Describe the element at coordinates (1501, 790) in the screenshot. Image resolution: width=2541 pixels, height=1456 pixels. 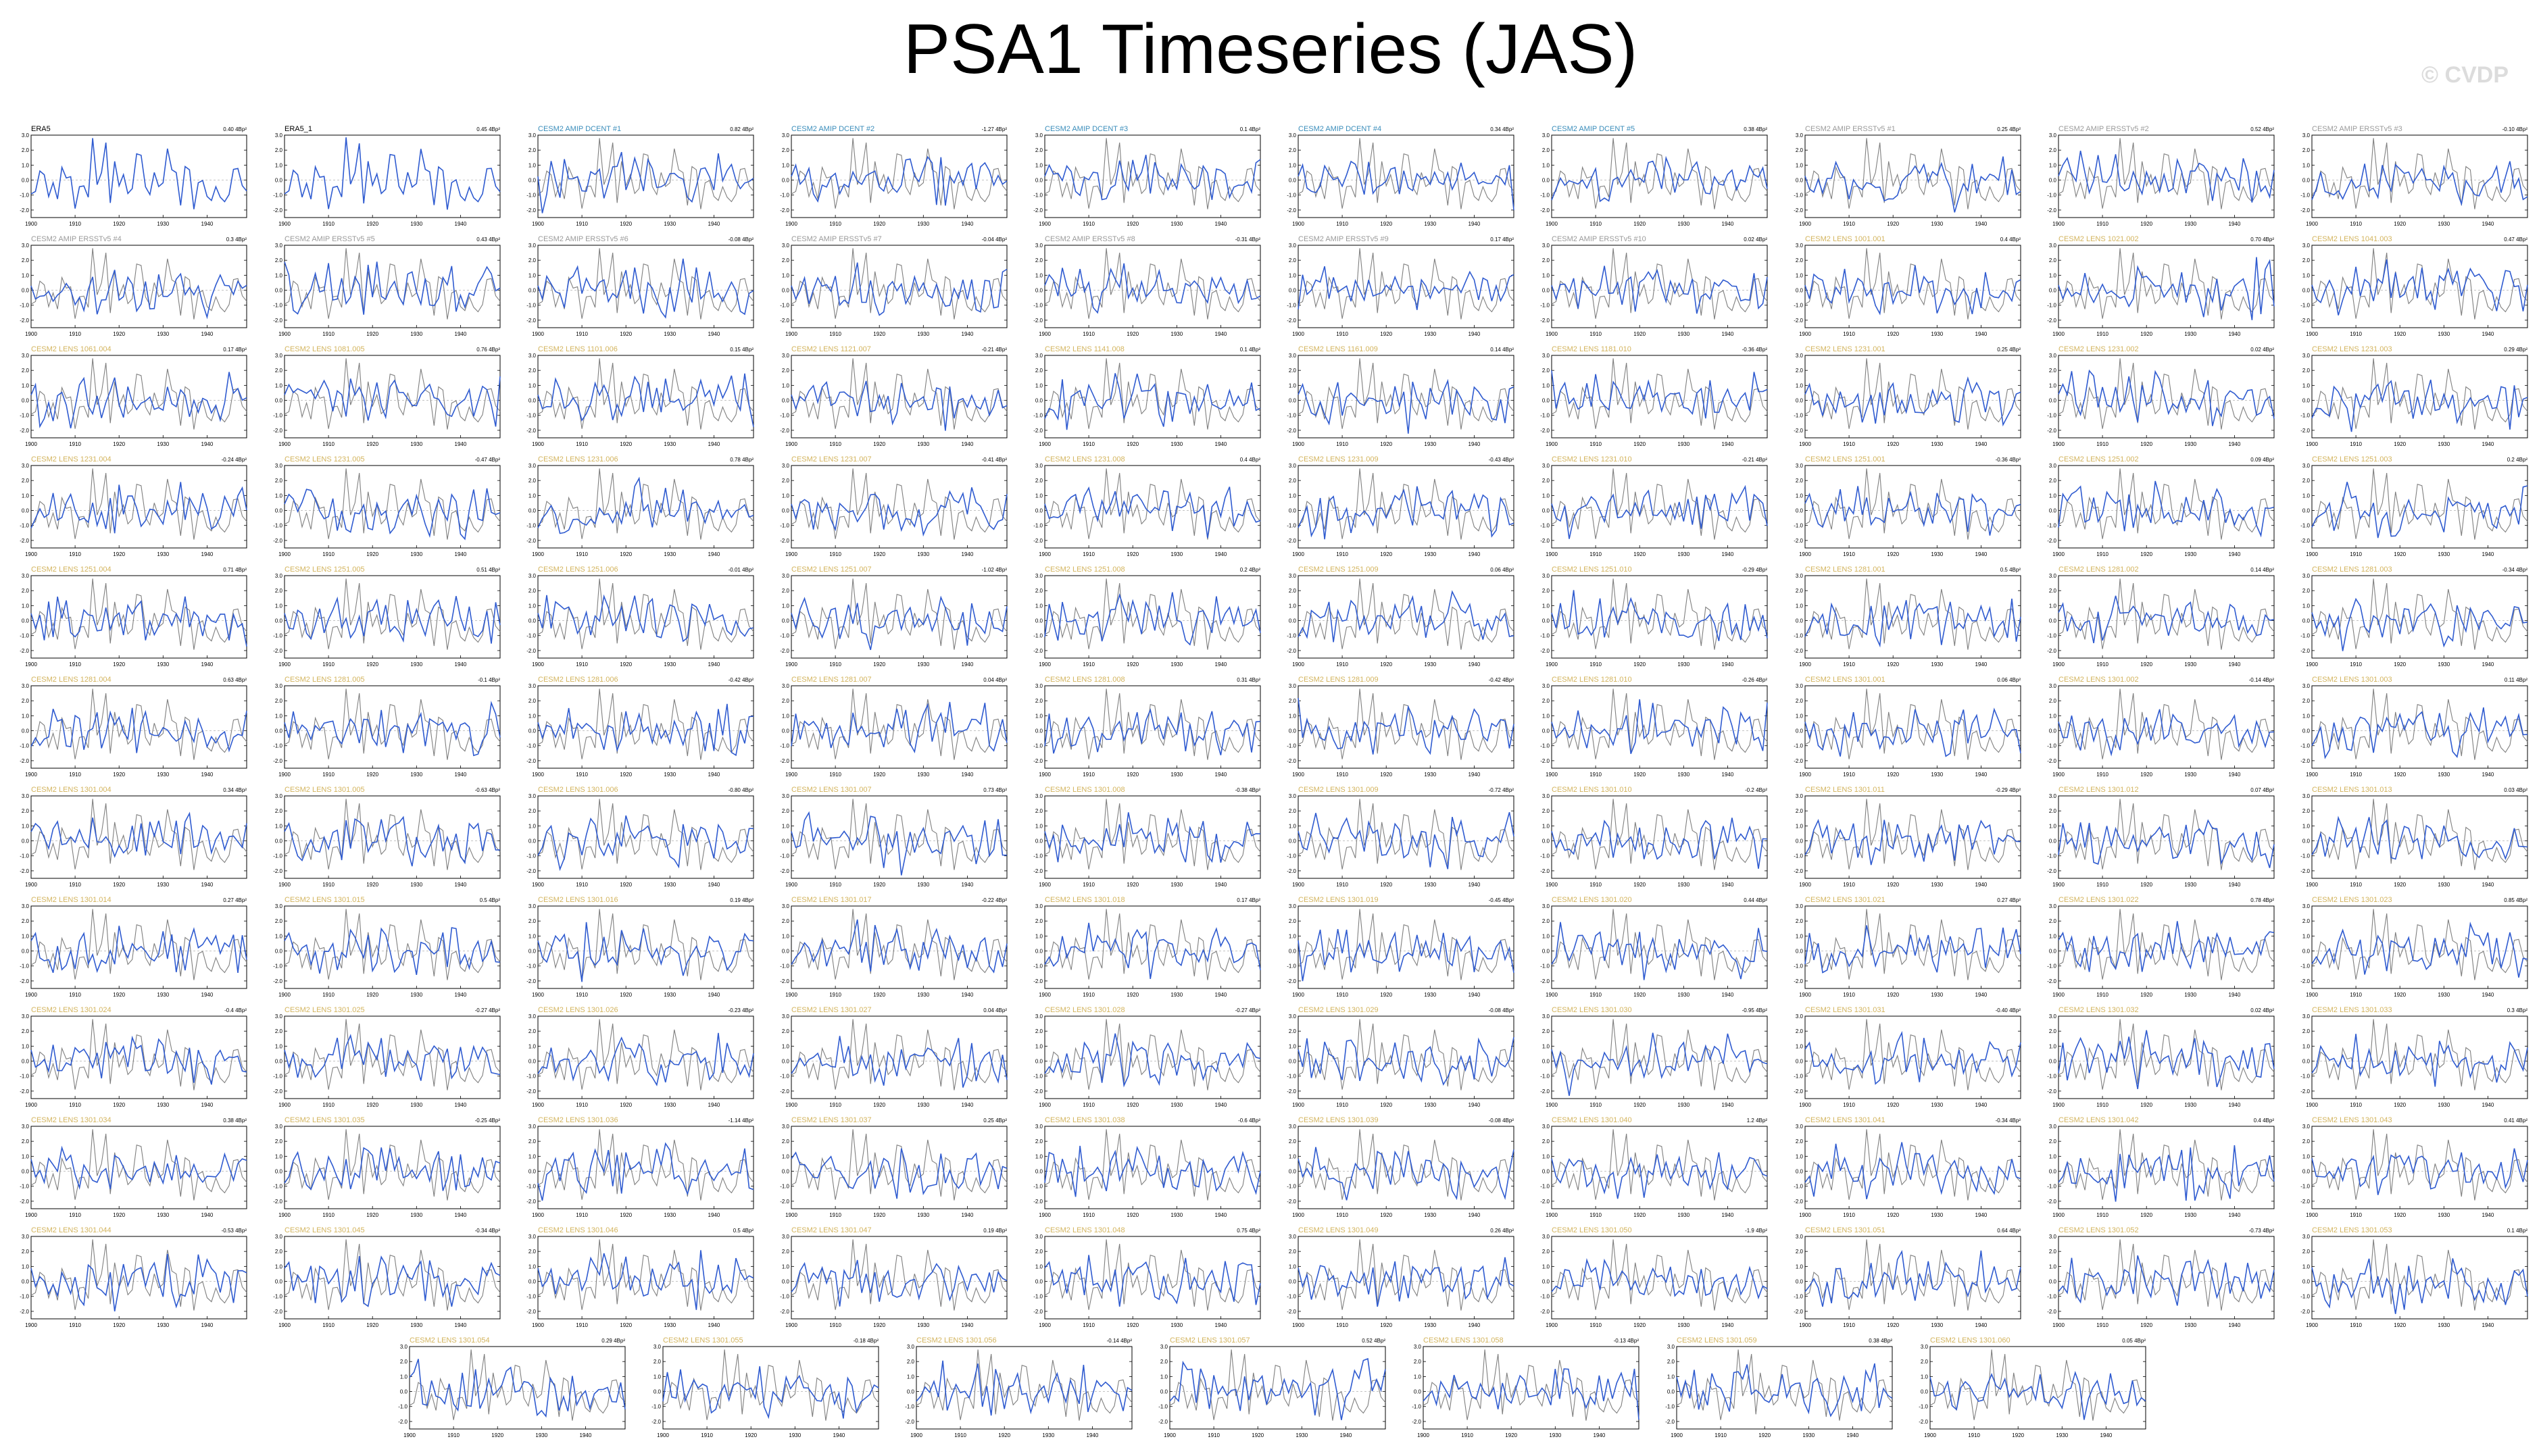
I see `panel-stat: -0.72 4Bp²` at that location.